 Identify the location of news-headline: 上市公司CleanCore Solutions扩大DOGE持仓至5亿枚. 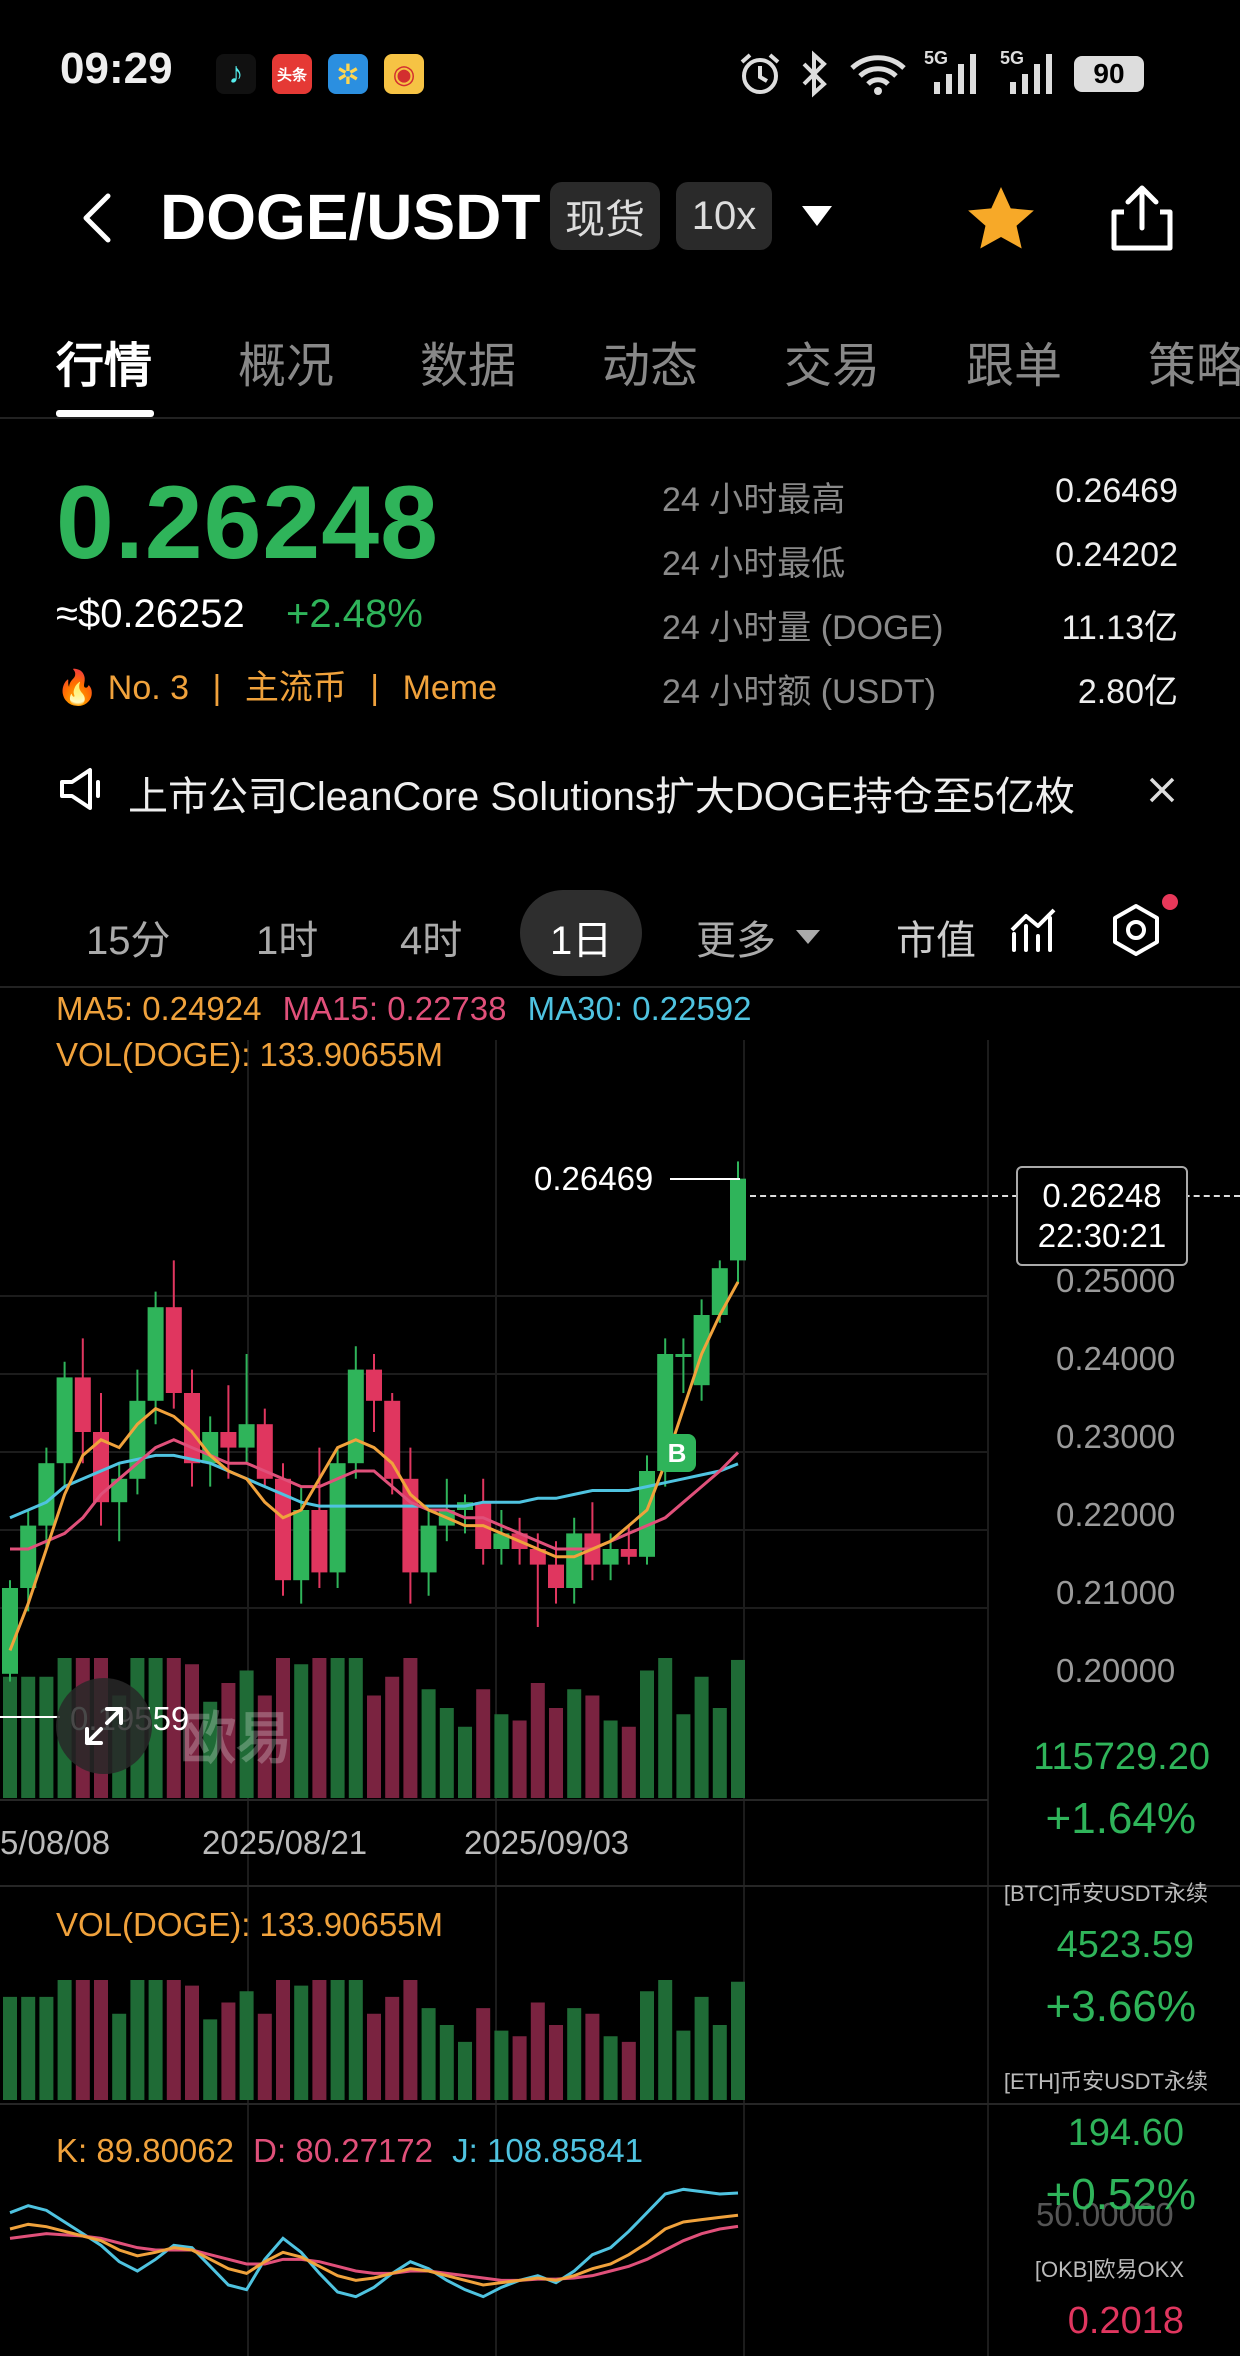
(601, 797).